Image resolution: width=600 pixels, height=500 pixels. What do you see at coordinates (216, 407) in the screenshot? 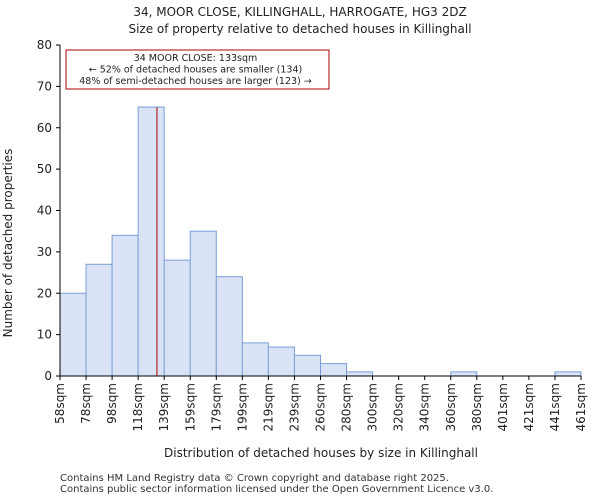
I see `x-tick-label: 179sqm` at bounding box center [216, 407].